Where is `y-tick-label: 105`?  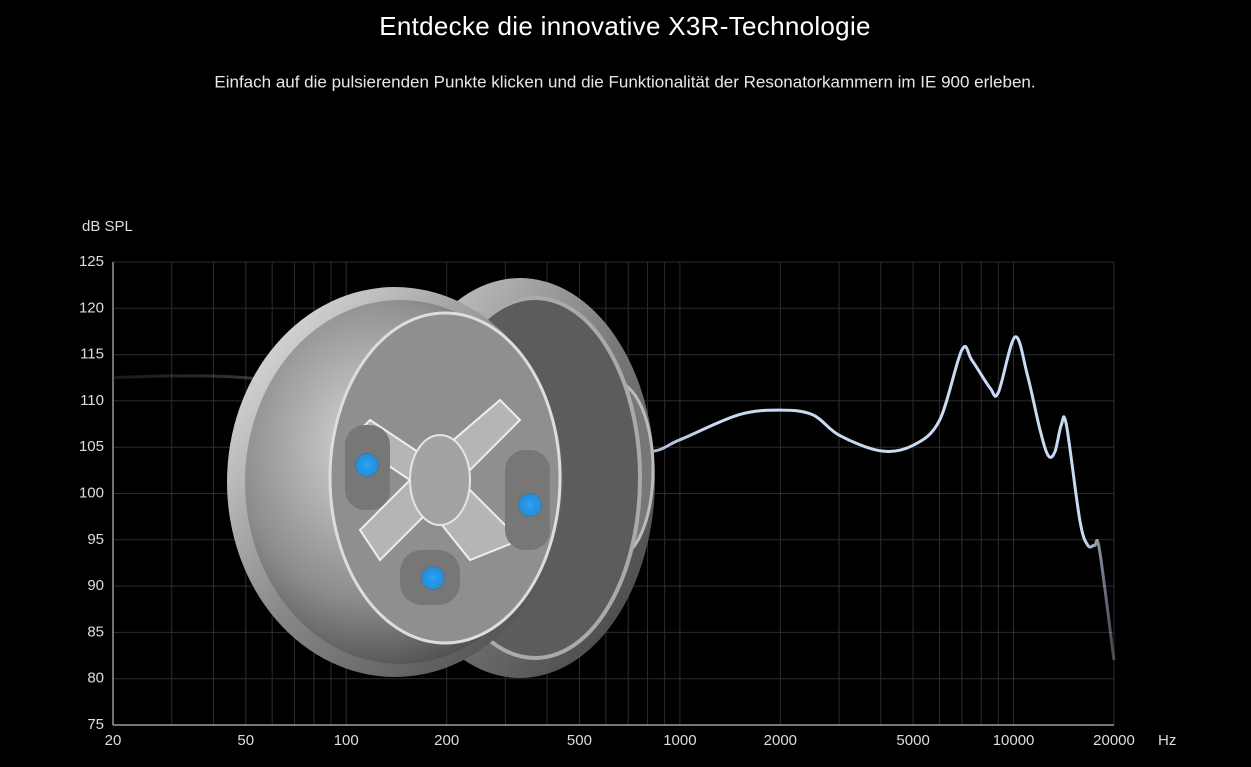 y-tick-label: 105 is located at coordinates (91, 446).